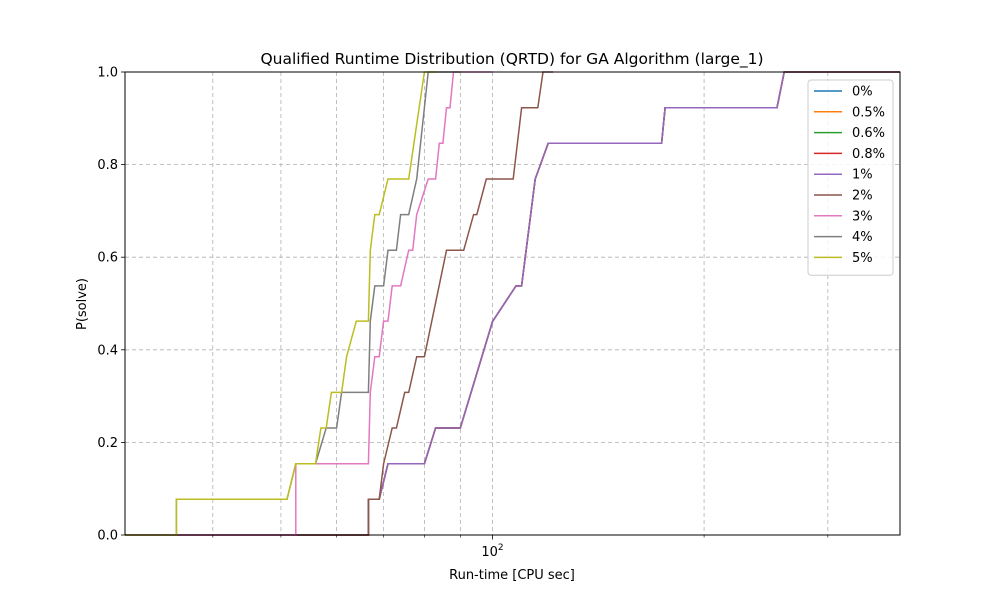 This screenshot has width=1000, height=604. What do you see at coordinates (868, 133) in the screenshot?
I see `legend-label: 0.6%` at bounding box center [868, 133].